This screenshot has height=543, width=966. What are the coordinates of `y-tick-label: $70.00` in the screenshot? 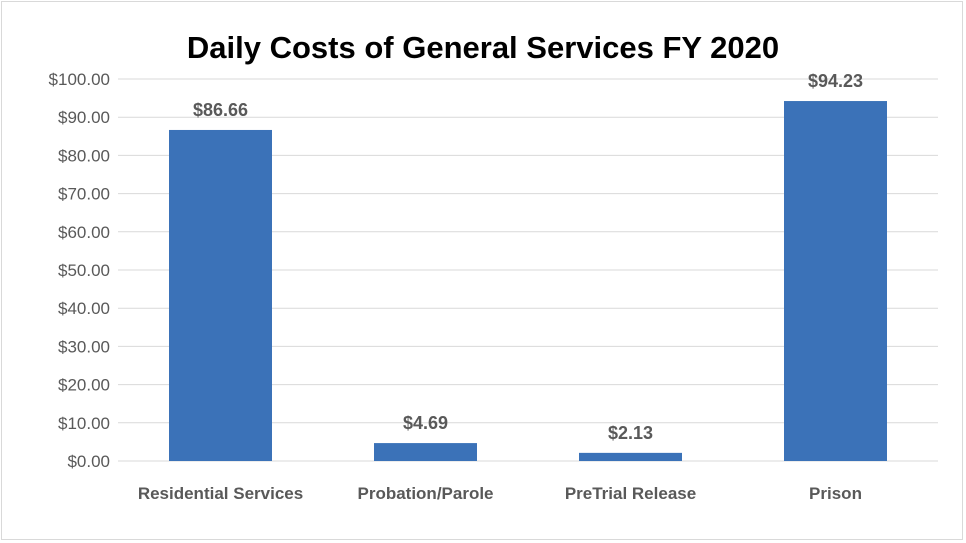 It's located at (84, 194).